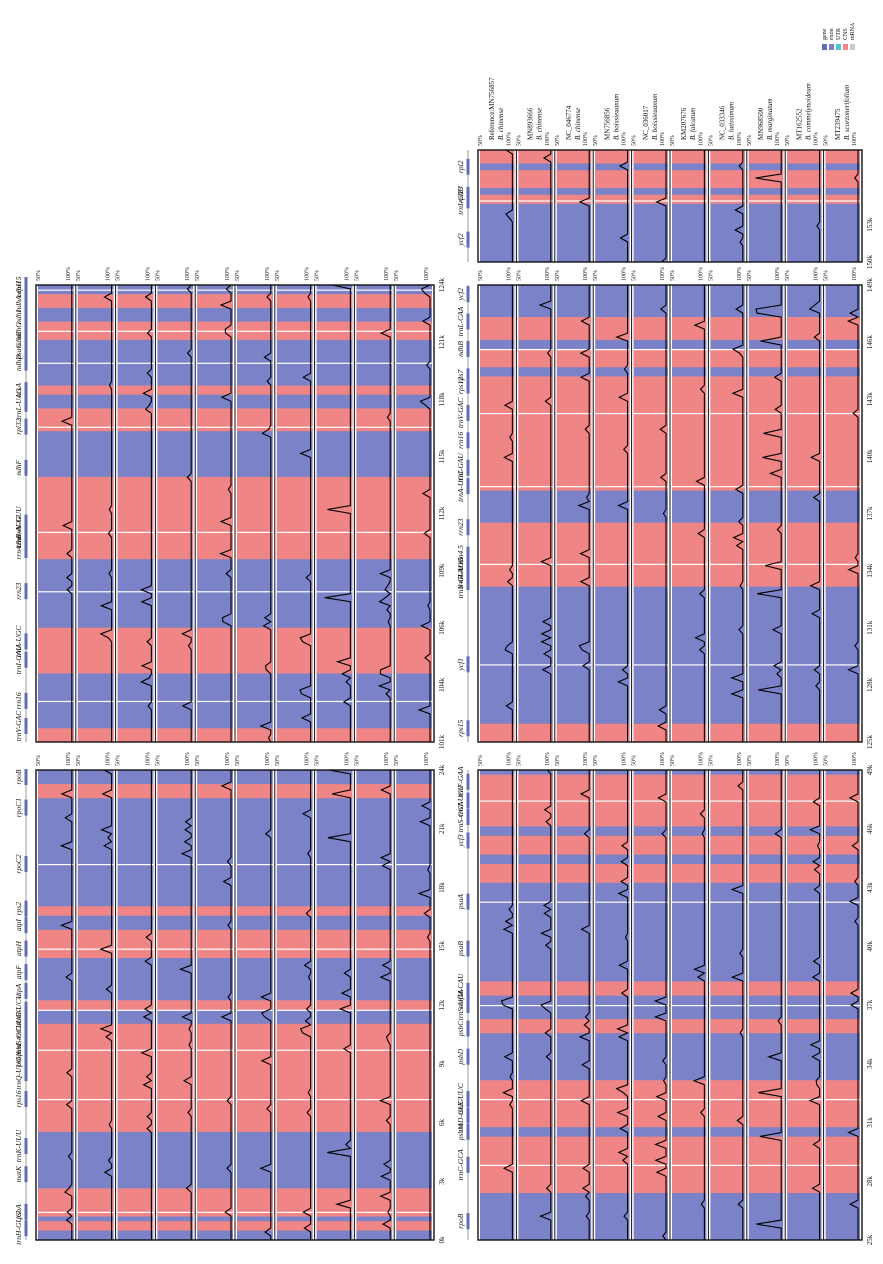  What do you see at coordinates (442, 1181) in the screenshot?
I see `position-tick: 3k` at bounding box center [442, 1181].